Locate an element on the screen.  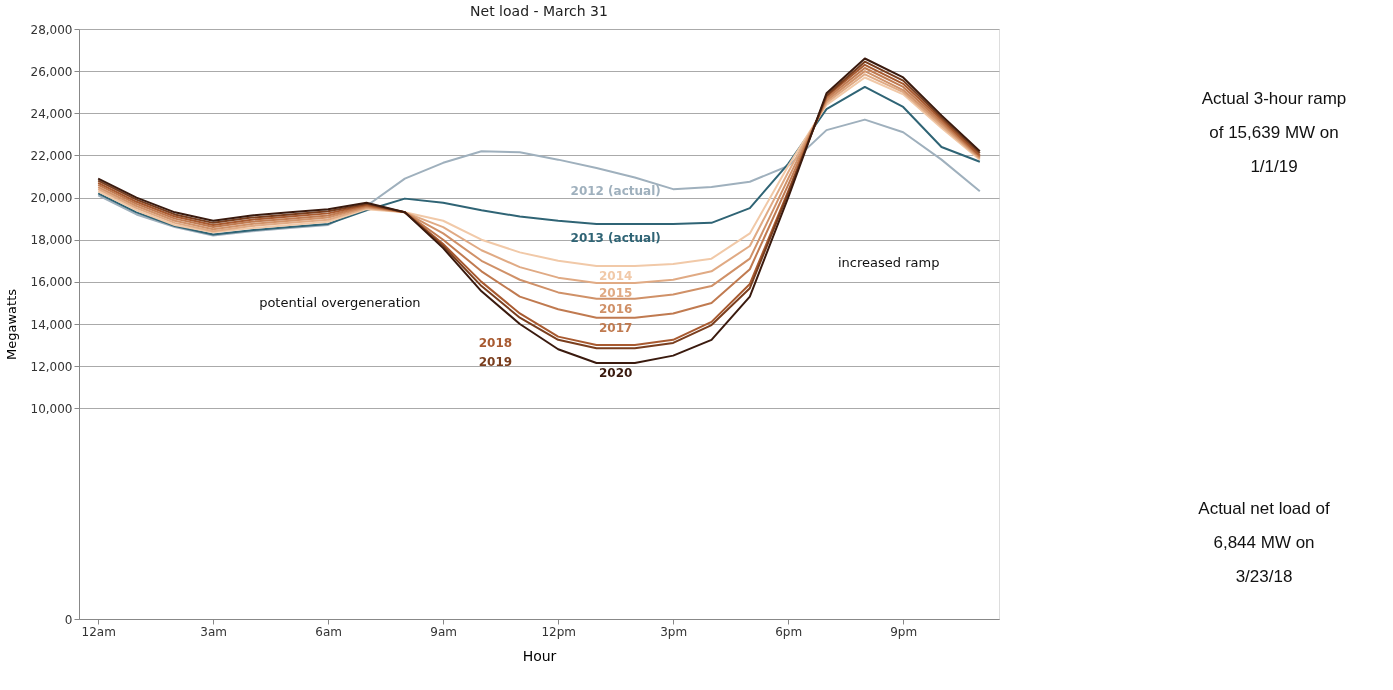
chart-title: Net load - March 31 is located at coordinates (539, 11).